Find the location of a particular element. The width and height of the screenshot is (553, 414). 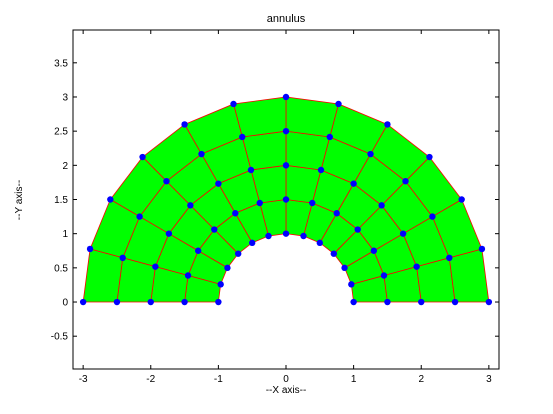

x-tick-label: 1 is located at coordinates (354, 379).